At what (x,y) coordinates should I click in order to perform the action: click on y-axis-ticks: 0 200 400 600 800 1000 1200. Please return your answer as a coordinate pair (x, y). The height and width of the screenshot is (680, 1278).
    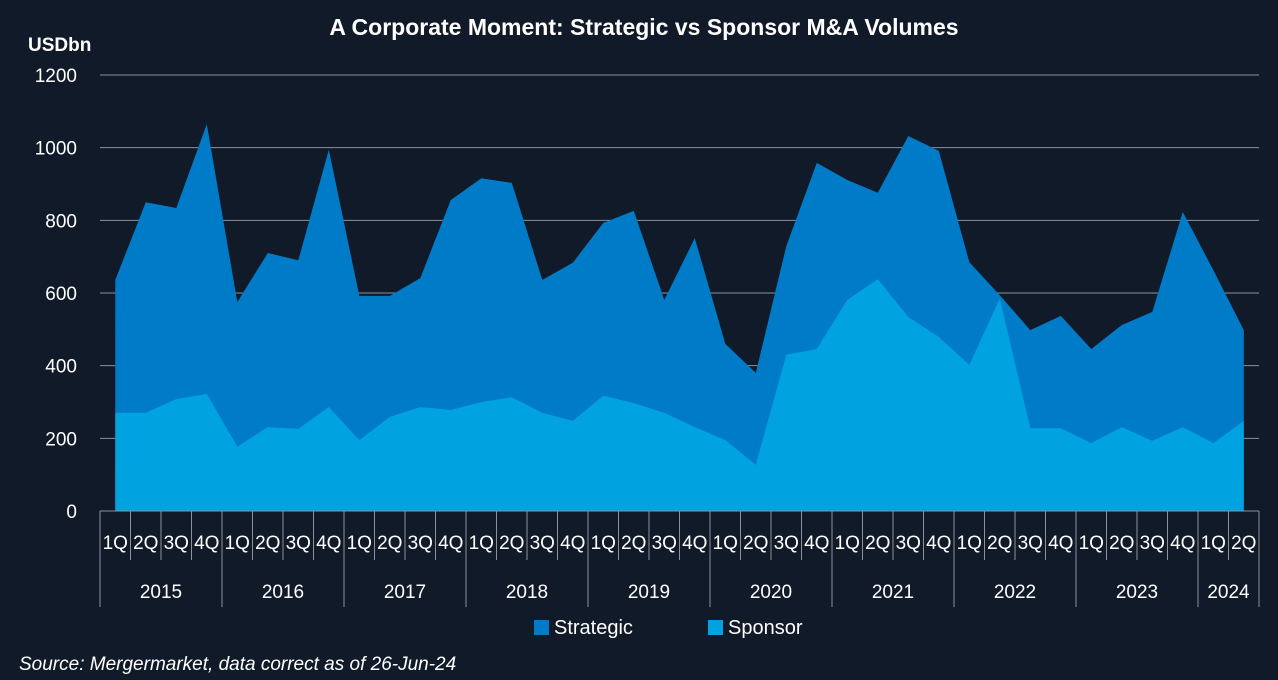
    Looking at the image, I should click on (56, 294).